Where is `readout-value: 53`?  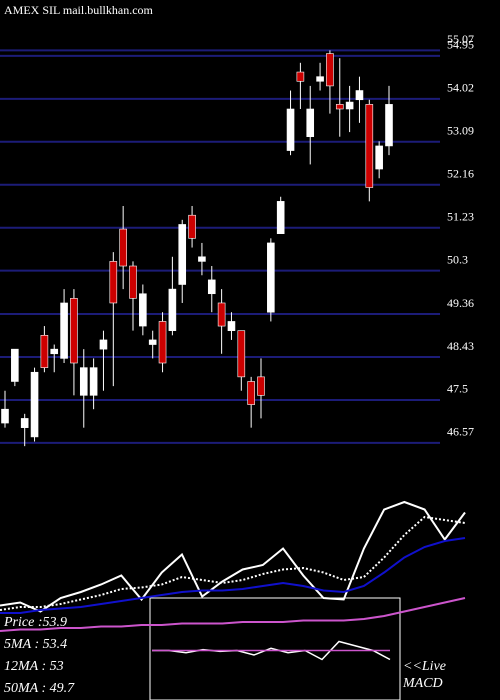
readout-value: 53 is located at coordinates (57, 666).